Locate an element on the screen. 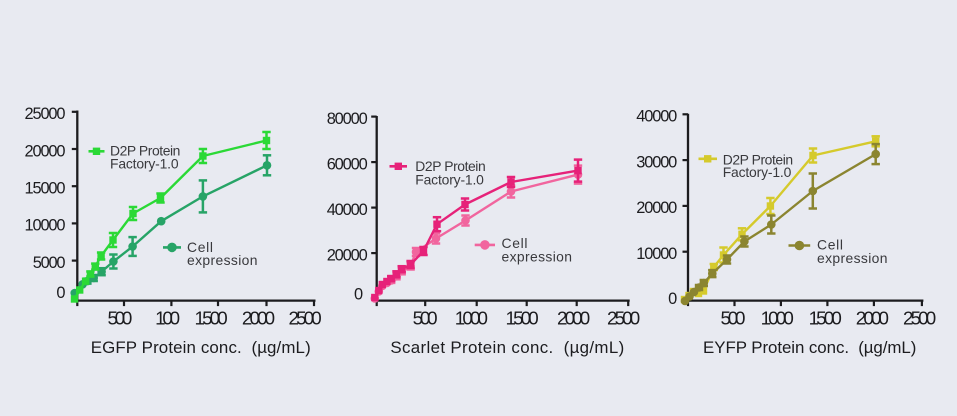 This screenshot has height=416, width=957. svg-text: 30000 is located at coordinates (656, 162).